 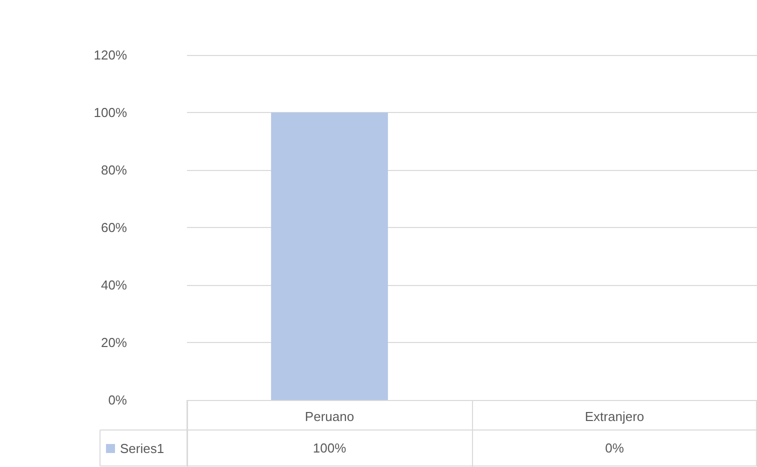 What do you see at coordinates (114, 285) in the screenshot?
I see `y-tick-label: 40%` at bounding box center [114, 285].